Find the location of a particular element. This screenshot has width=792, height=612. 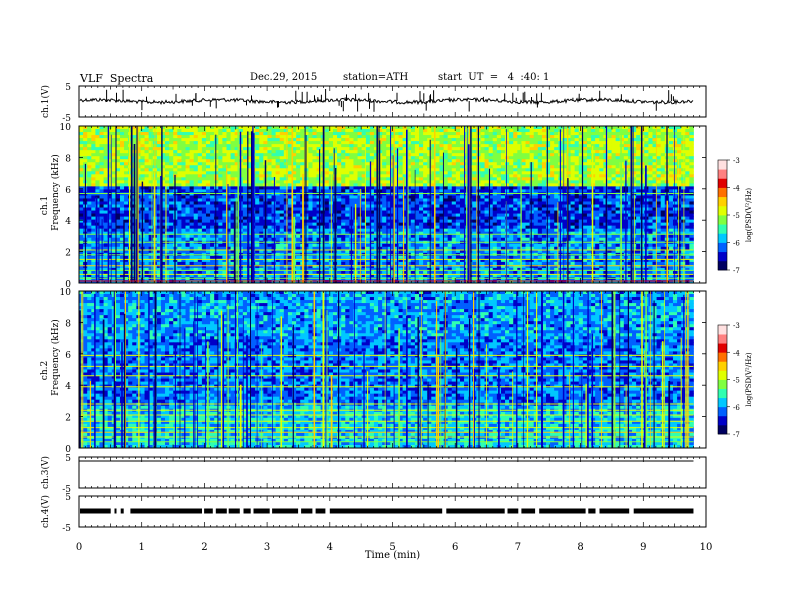

date-label: Dec.29, 2015 is located at coordinates (284, 77).